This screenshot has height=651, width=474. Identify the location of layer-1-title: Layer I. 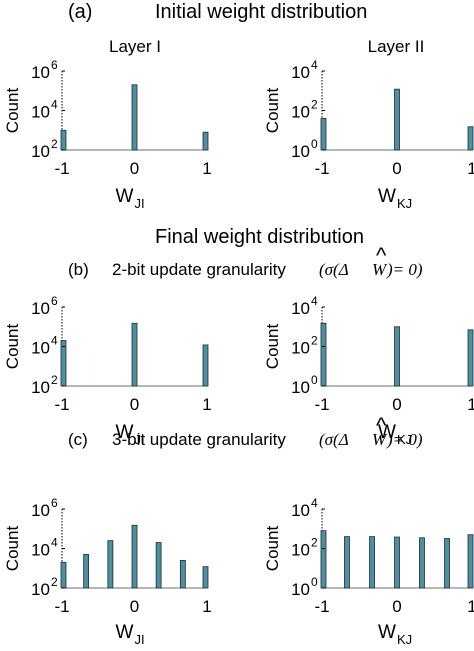
(135, 46).